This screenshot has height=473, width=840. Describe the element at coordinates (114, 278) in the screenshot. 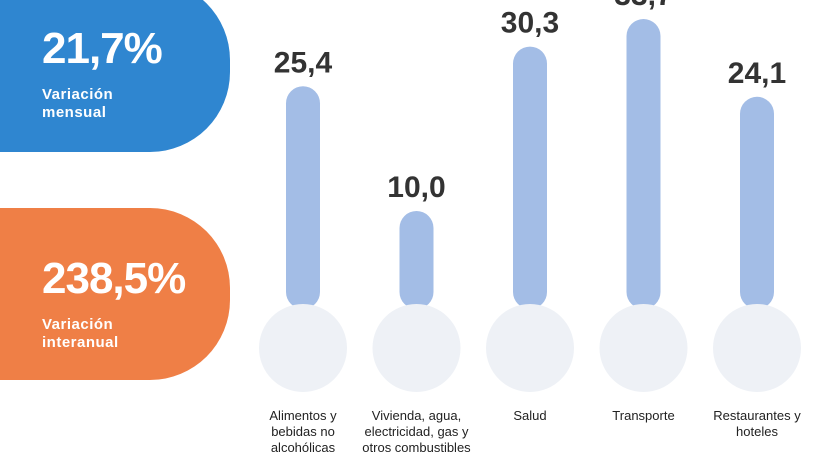

I see `kpi-value: 238,5%` at that location.